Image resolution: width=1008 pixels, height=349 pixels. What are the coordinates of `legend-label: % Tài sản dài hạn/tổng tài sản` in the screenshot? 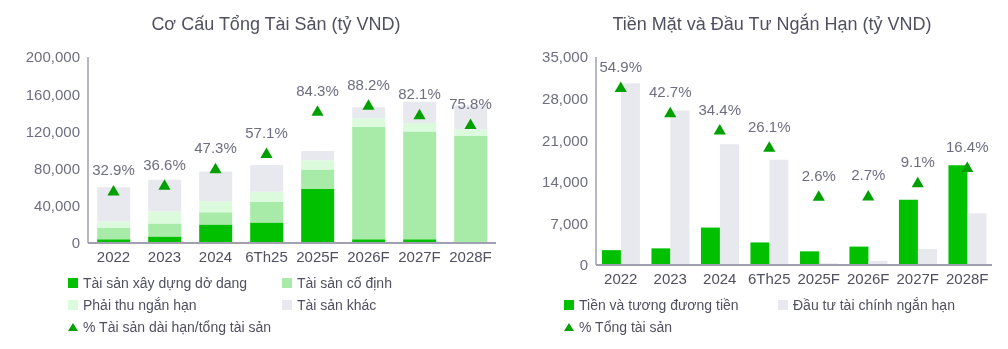 It's located at (177, 327).